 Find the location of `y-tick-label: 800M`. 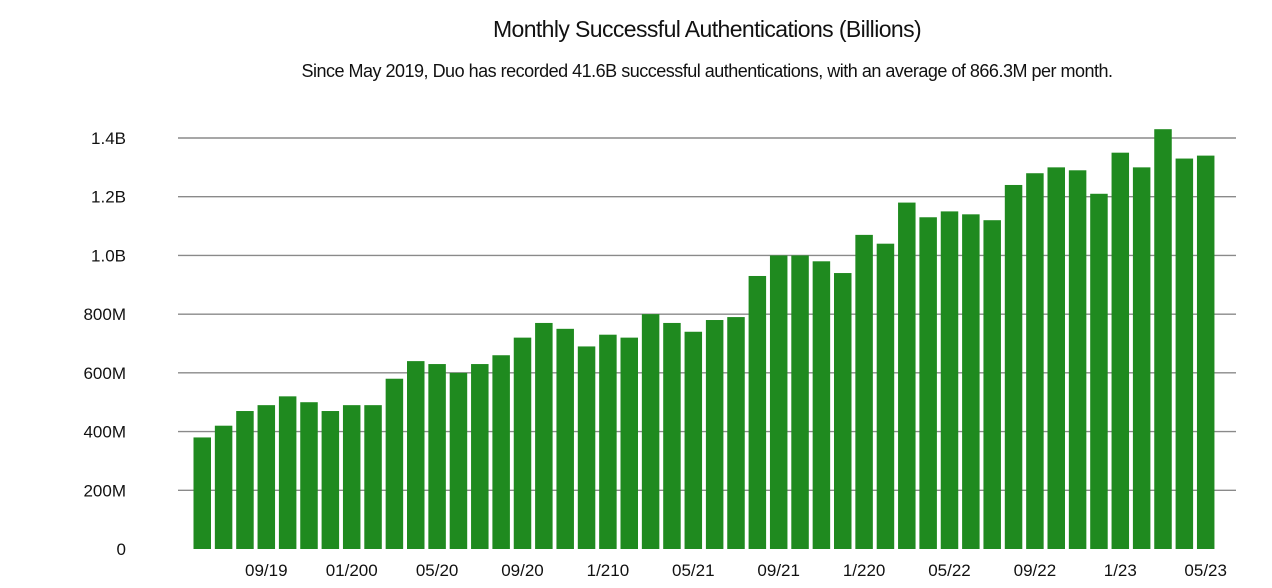

y-tick-label: 800M is located at coordinates (104, 314).